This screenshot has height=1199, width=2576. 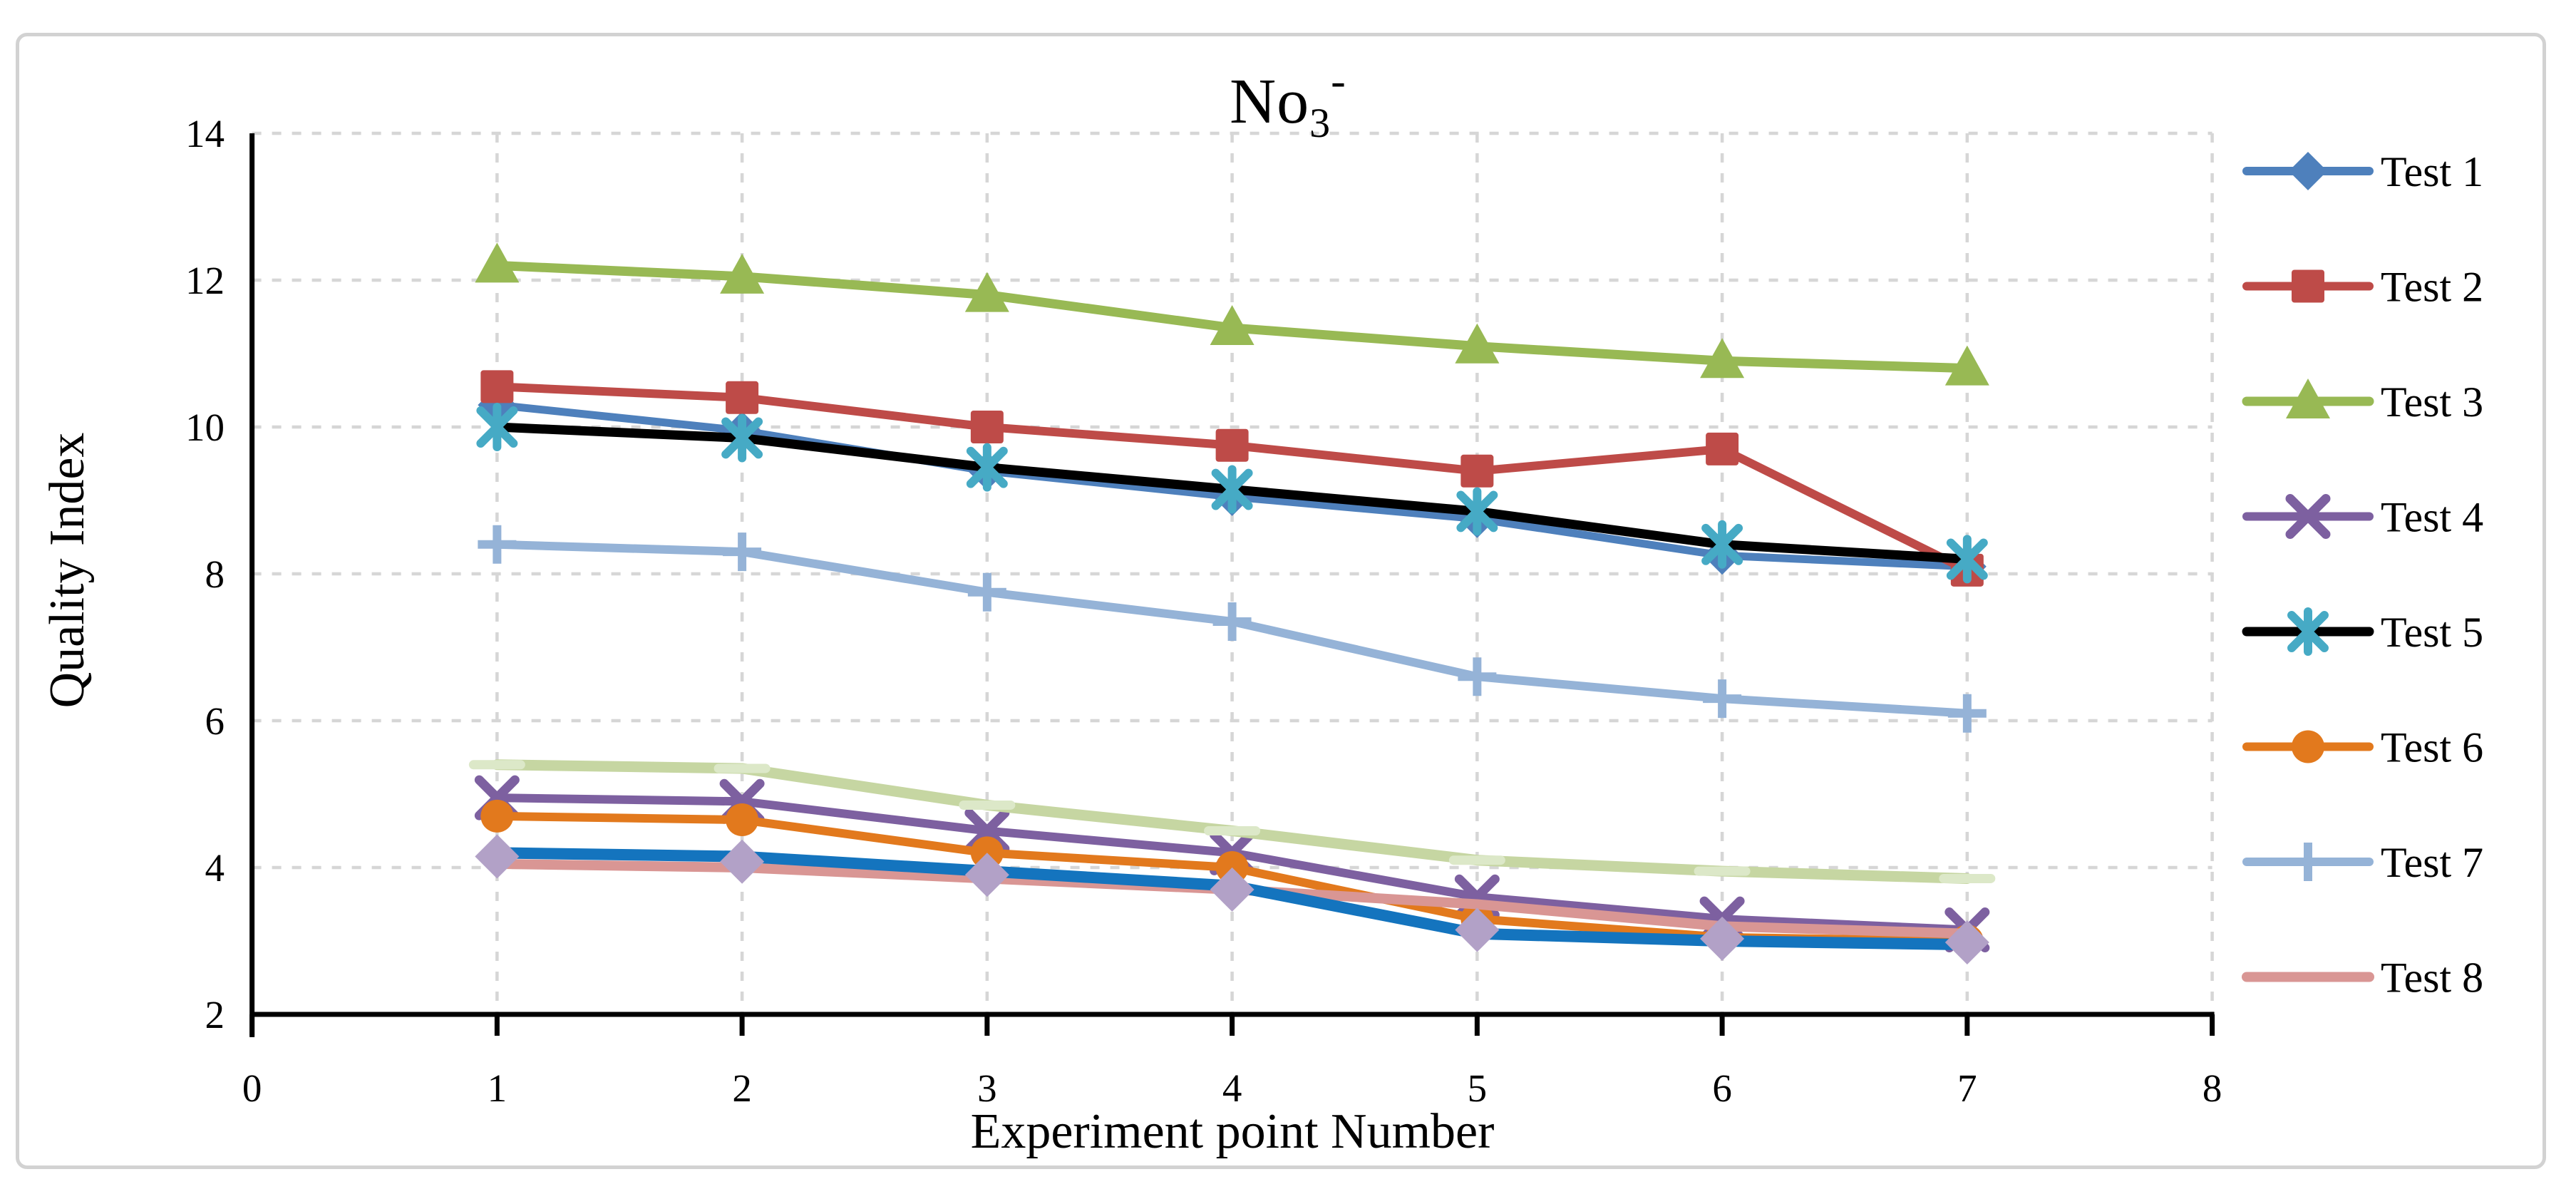 I want to click on y-tick-label-4: 4, so click(x=215, y=868).